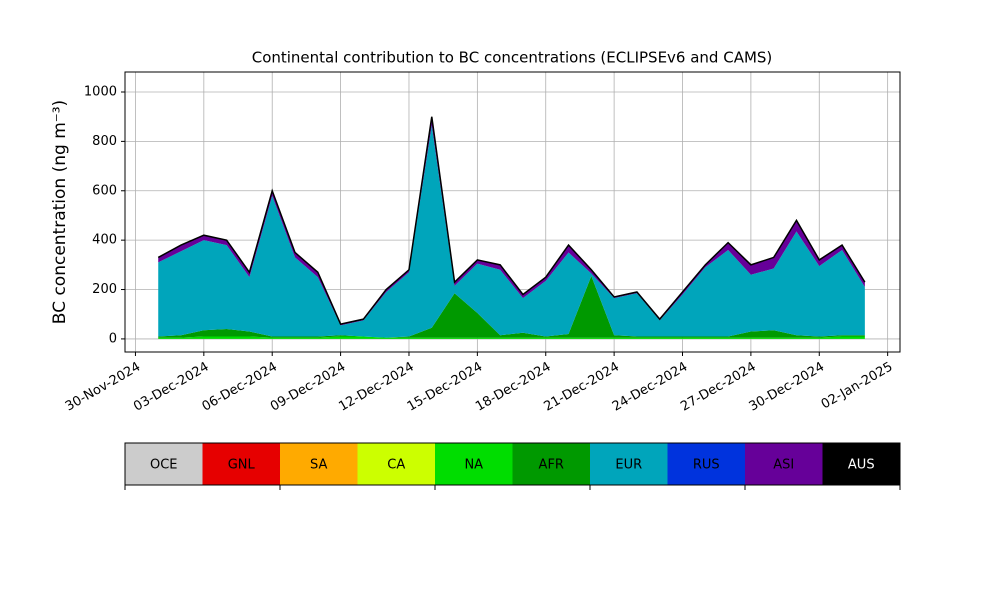 This screenshot has height=600, width=1000. I want to click on legend-label: RUS, so click(706, 465).